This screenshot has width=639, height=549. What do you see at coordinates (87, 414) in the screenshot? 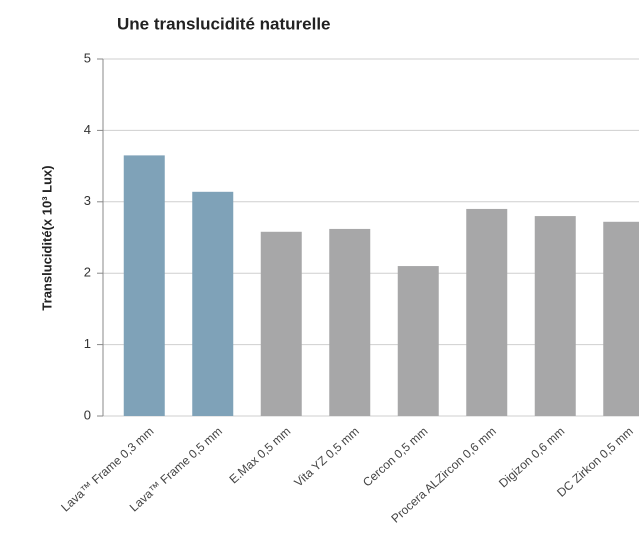
I see `y-tick-label: 0` at bounding box center [87, 414].